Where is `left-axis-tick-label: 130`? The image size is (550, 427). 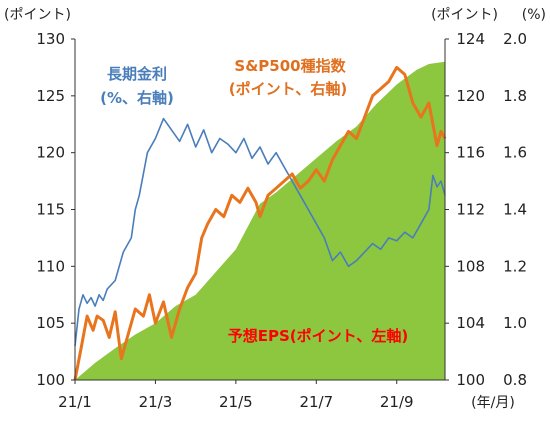
left-axis-tick-label: 130 is located at coordinates (50, 39).